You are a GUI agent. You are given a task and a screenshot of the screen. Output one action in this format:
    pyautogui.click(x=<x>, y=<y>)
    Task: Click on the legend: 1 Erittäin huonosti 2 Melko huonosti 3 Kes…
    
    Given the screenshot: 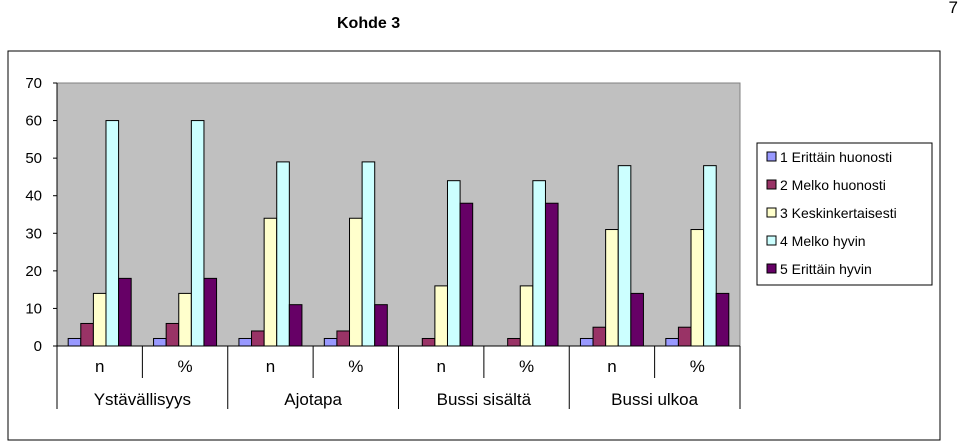 What is the action you would take?
    pyautogui.click(x=844, y=214)
    